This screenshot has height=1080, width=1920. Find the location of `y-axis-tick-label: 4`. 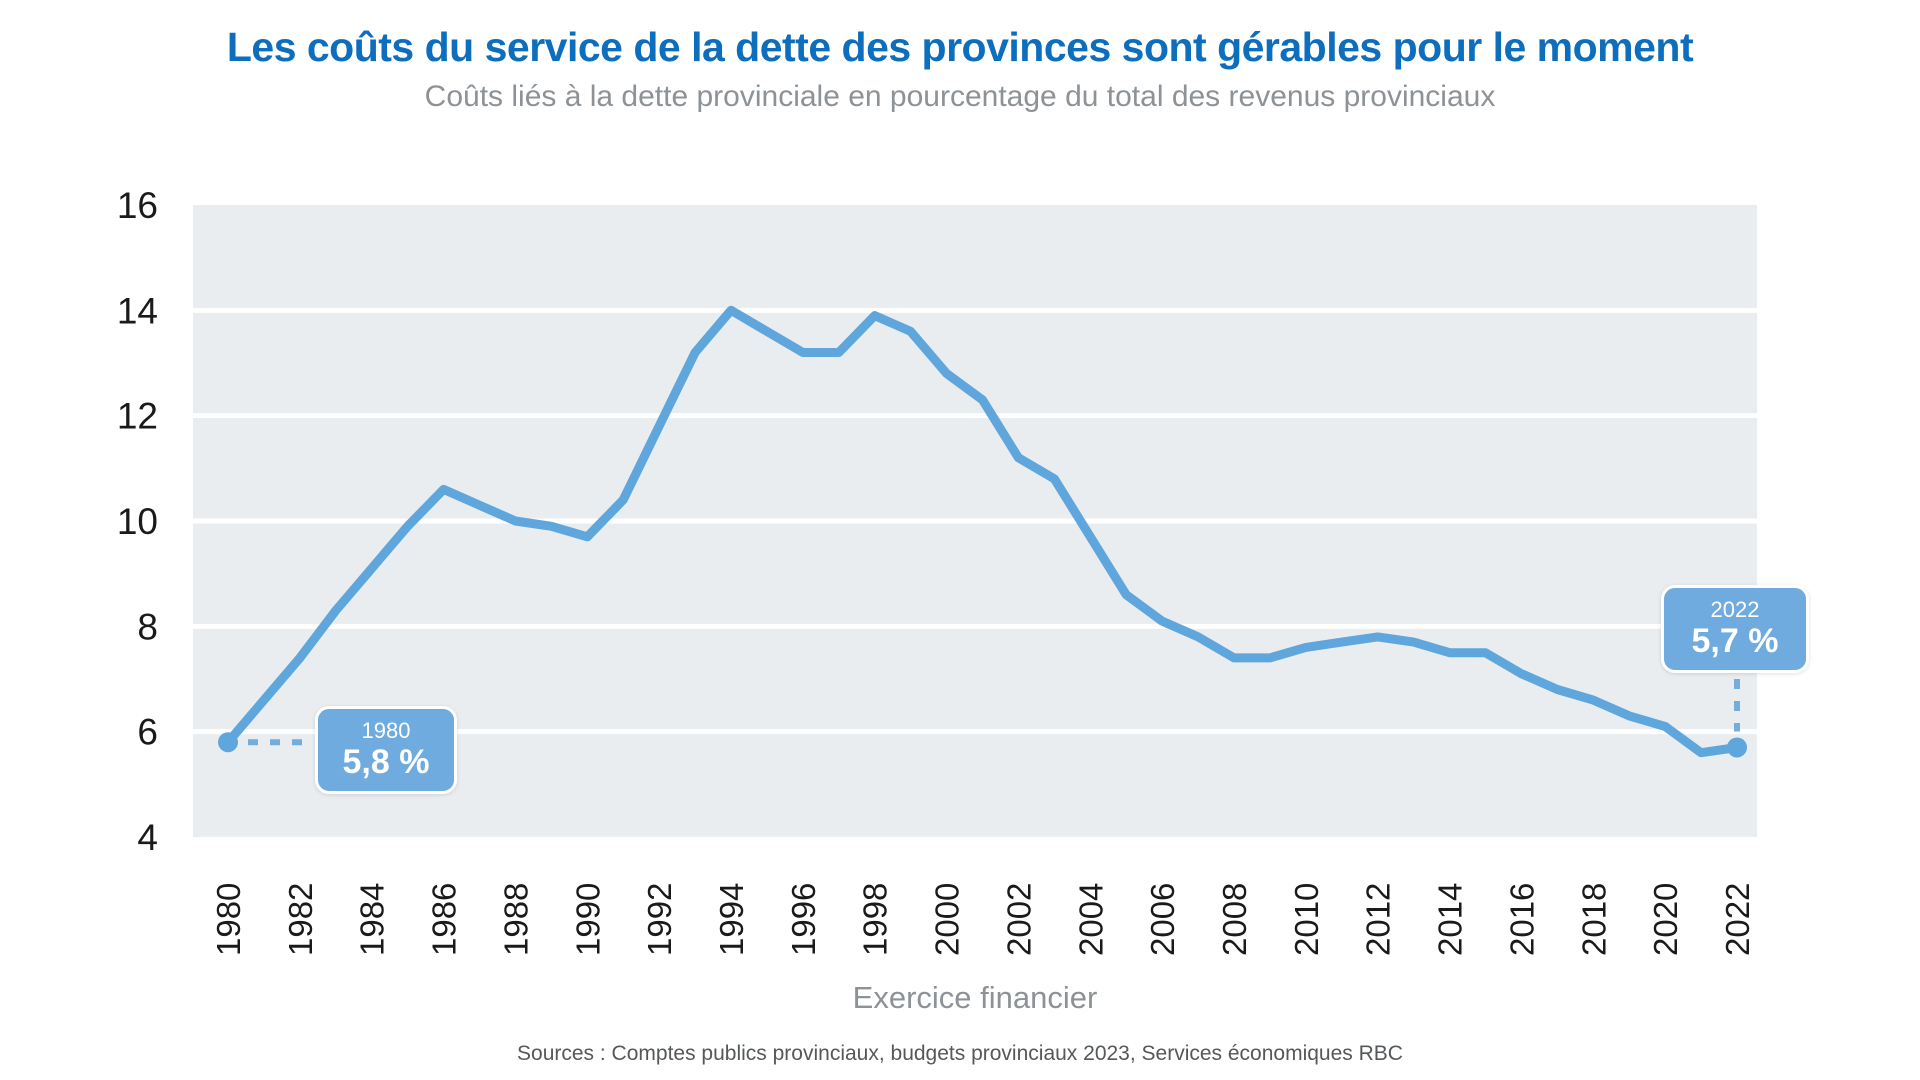

y-axis-tick-label: 4 is located at coordinates (147, 837).